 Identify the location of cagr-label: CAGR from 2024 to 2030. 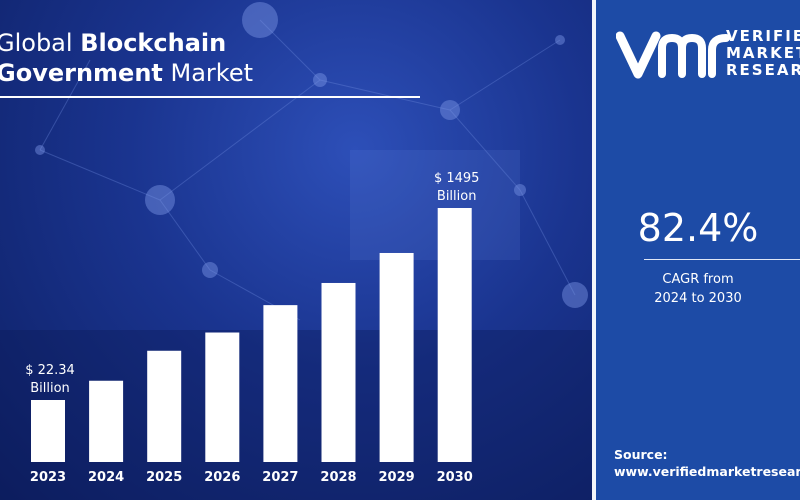
(698, 289).